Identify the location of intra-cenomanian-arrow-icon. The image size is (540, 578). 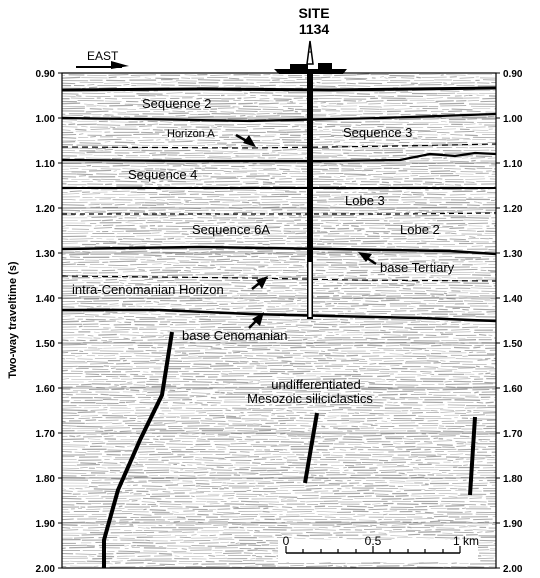
(259, 283).